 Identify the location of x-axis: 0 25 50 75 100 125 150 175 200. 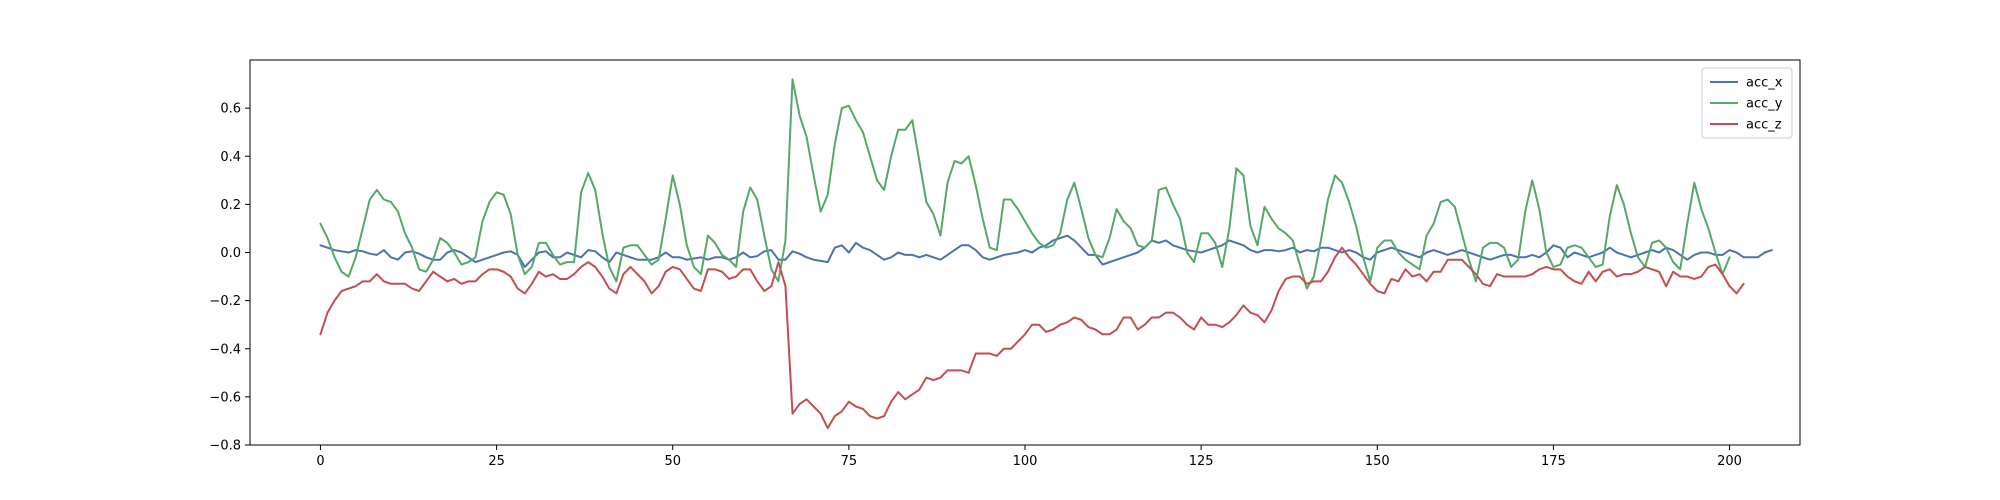
(1029, 457).